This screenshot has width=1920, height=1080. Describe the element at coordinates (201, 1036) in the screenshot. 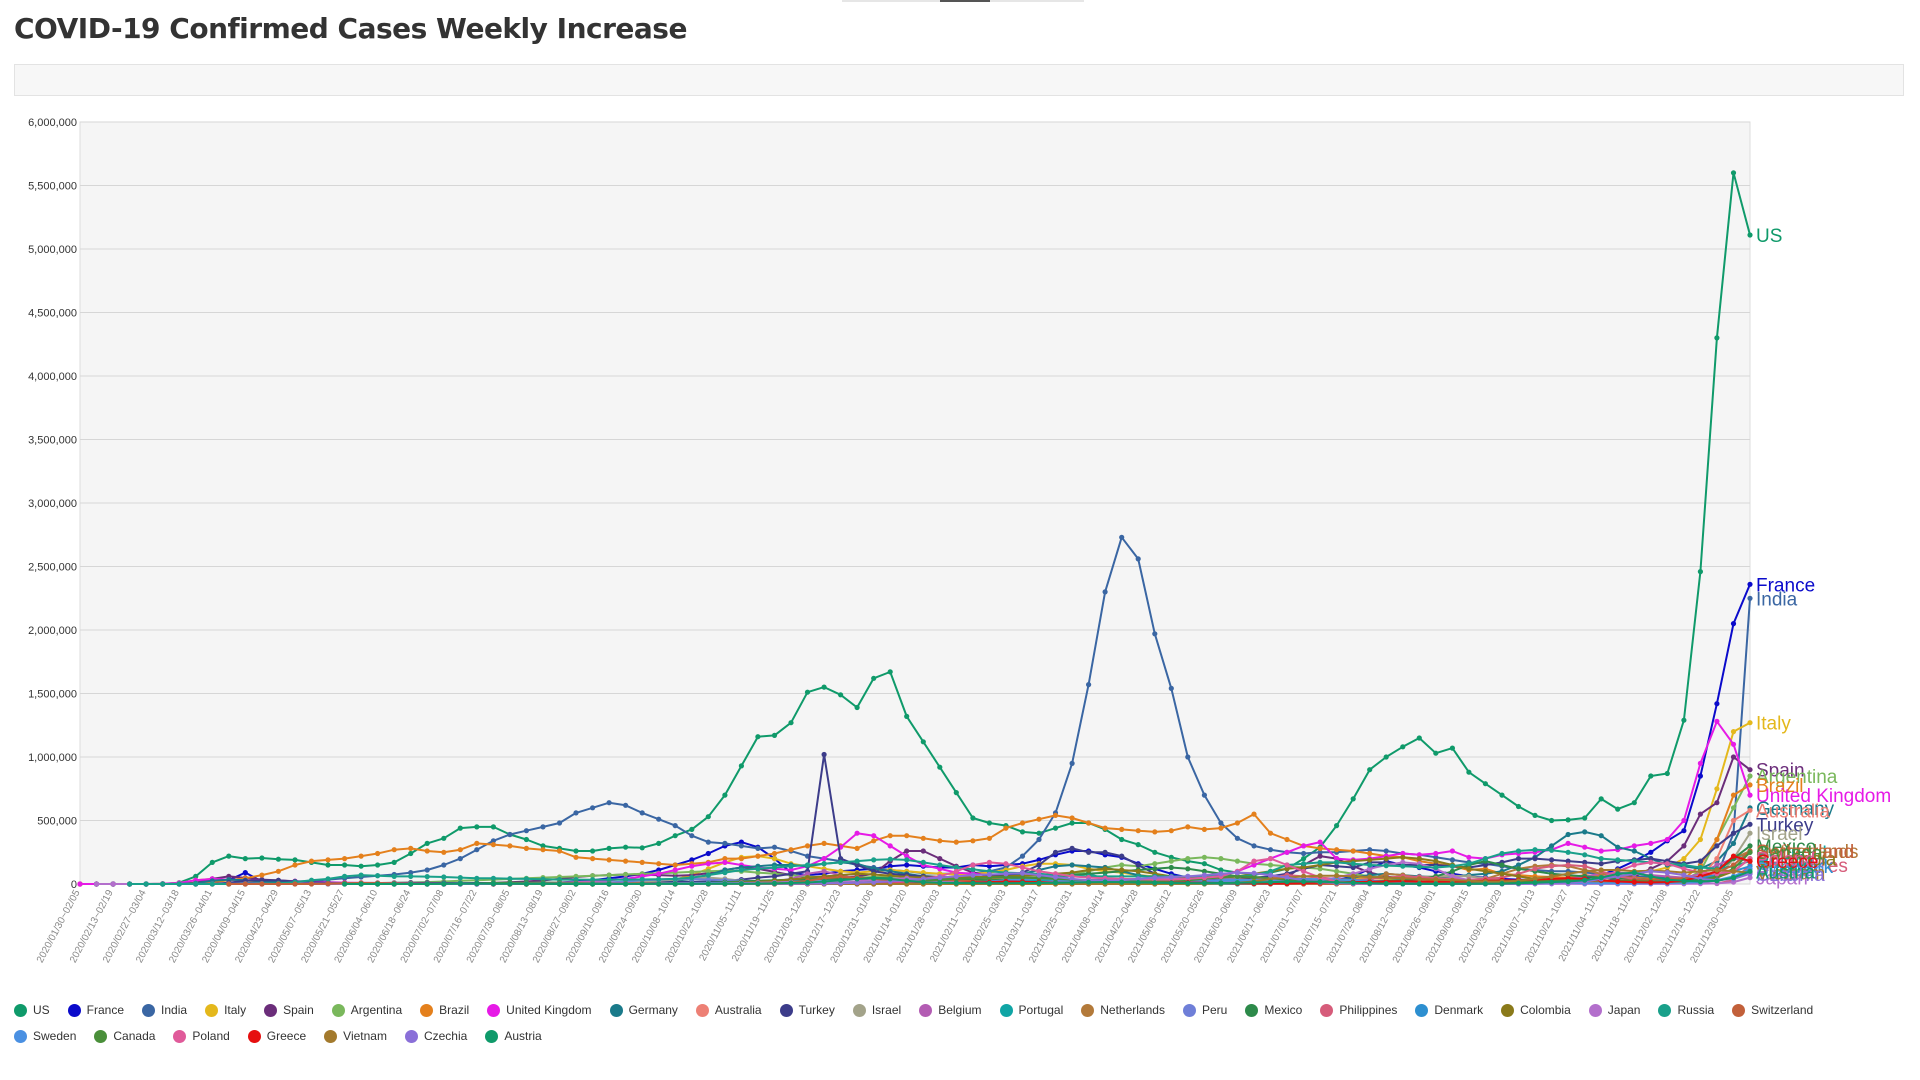

I see `legend-item: Poland` at that location.